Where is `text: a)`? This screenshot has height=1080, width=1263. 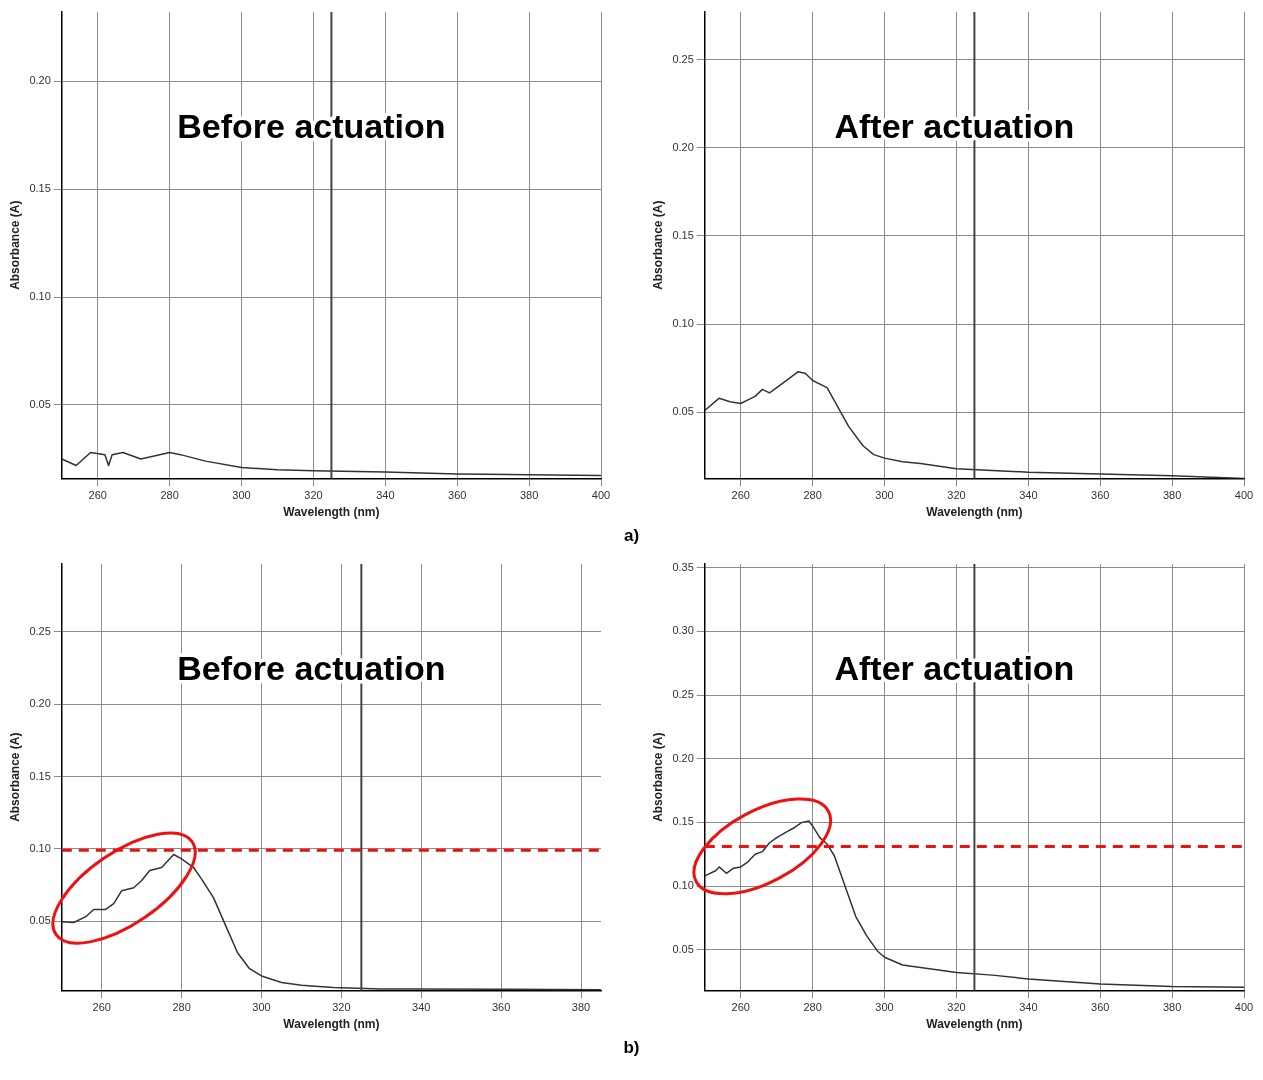 text: a) is located at coordinates (631, 535).